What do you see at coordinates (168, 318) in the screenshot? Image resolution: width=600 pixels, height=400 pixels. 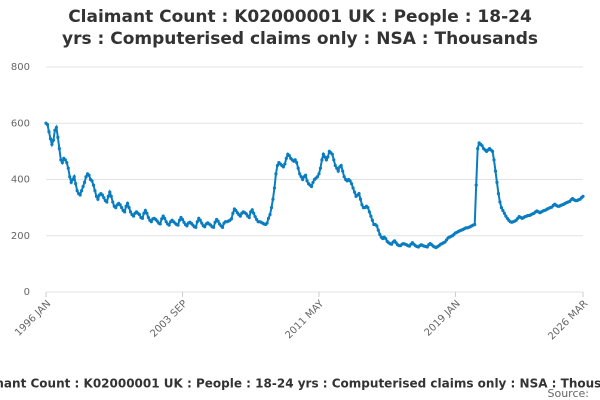 I see `x-tick-label: 2003 SEP` at bounding box center [168, 318].